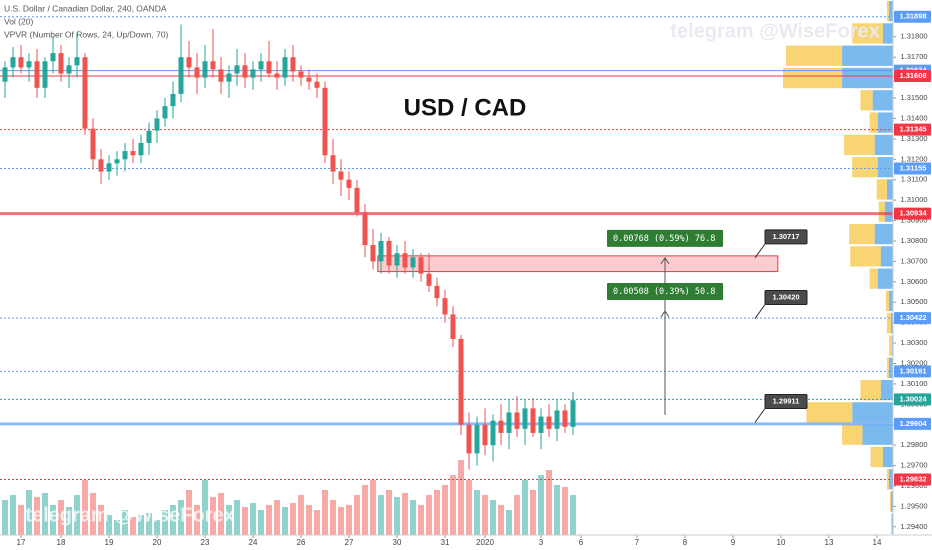 This screenshot has height=550, width=932. What do you see at coordinates (129, 515) in the screenshot?
I see `watermark: telegram @WiseForex` at bounding box center [129, 515].